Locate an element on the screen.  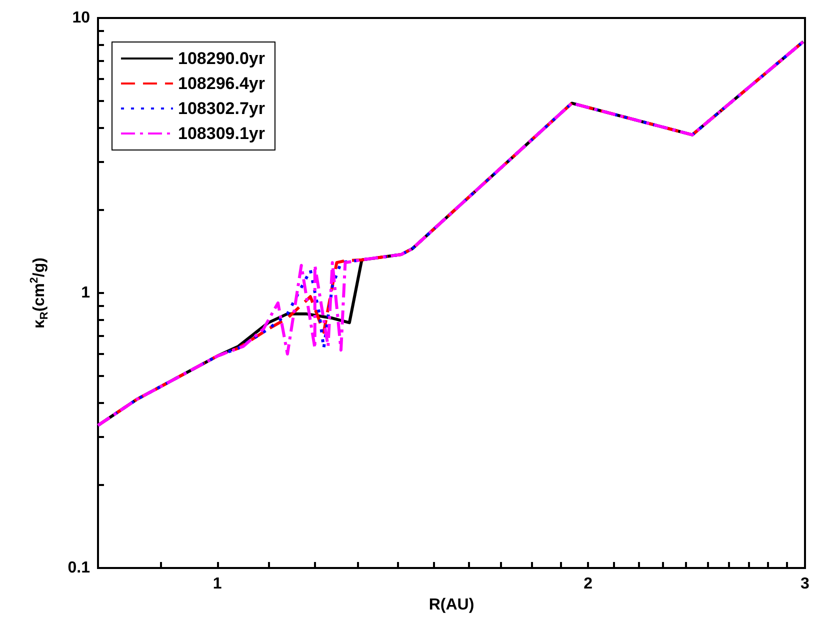
x-tick-label: 1 is located at coordinates (217, 584).